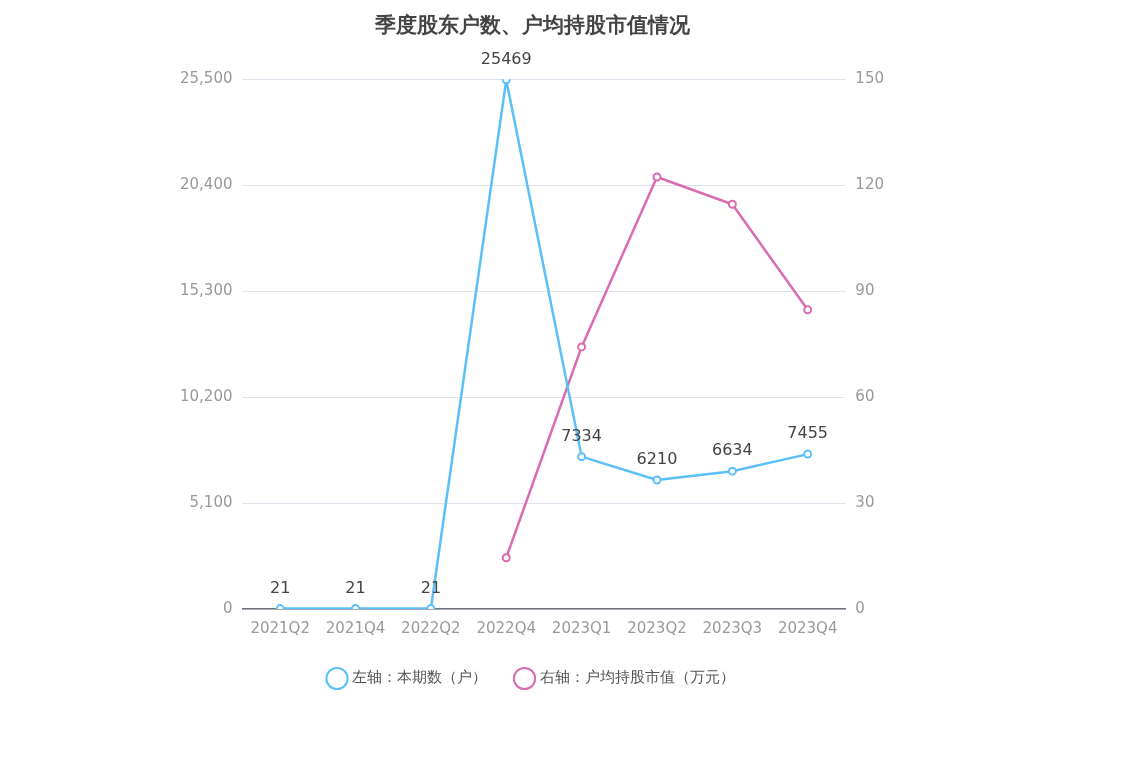 This screenshot has width=1134, height=766. I want to click on data-label: 6634, so click(732, 450).